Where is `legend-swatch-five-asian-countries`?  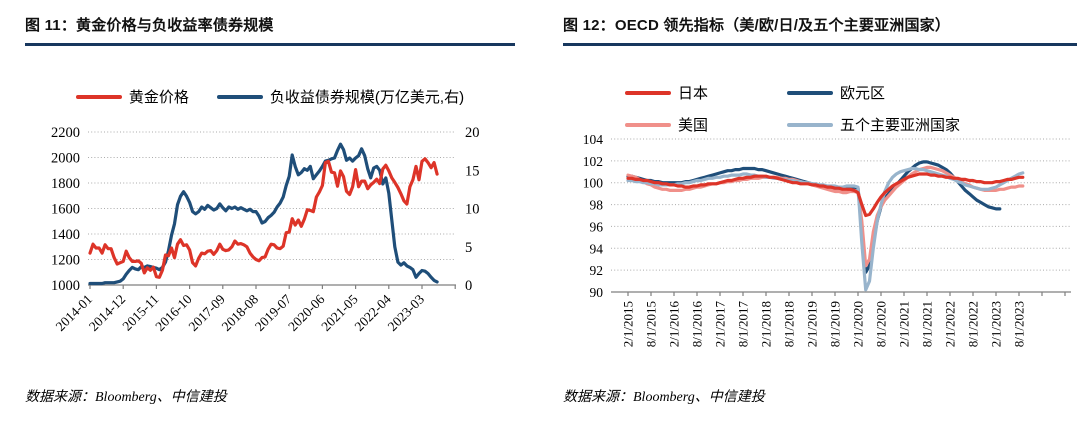
legend-swatch-five-asian-countries is located at coordinates (810, 124).